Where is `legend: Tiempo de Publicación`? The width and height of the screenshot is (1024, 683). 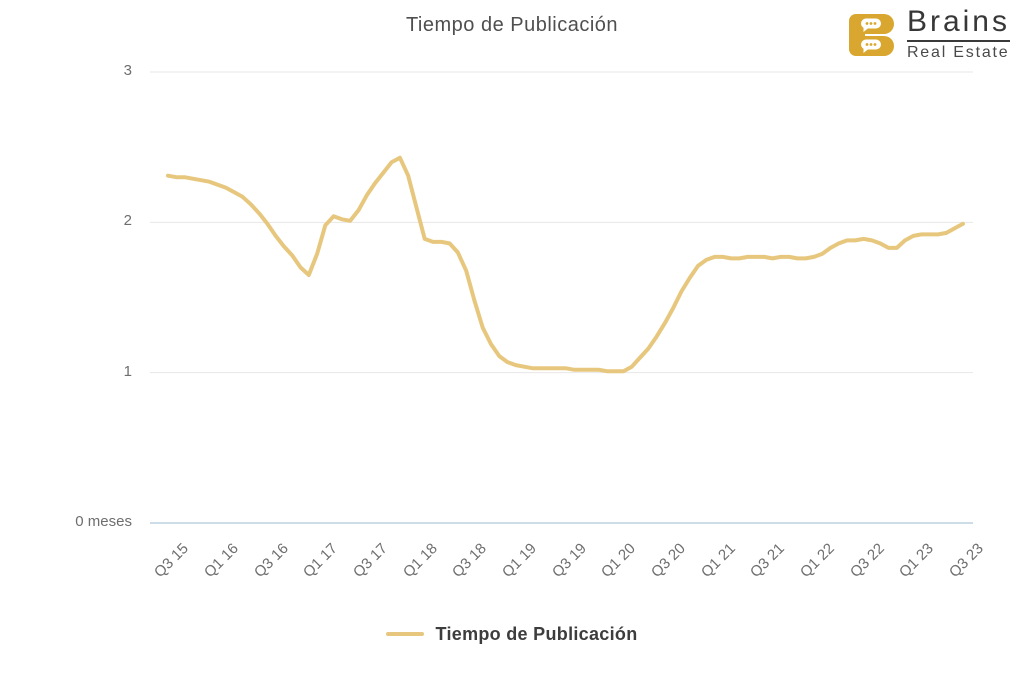 legend: Tiempo de Publicación is located at coordinates (512, 634).